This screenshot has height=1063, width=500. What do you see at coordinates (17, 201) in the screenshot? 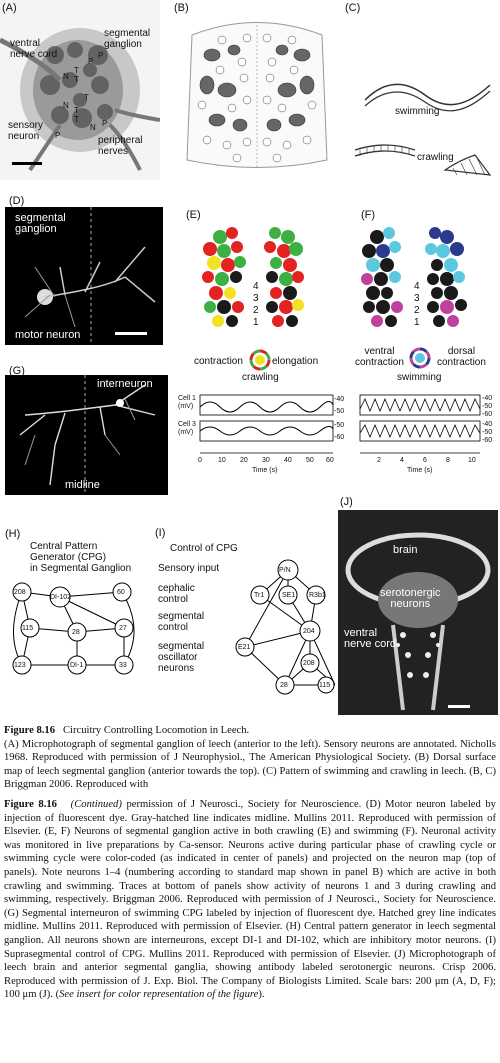
I see `panel-d-letter: (D)` at bounding box center [17, 201].